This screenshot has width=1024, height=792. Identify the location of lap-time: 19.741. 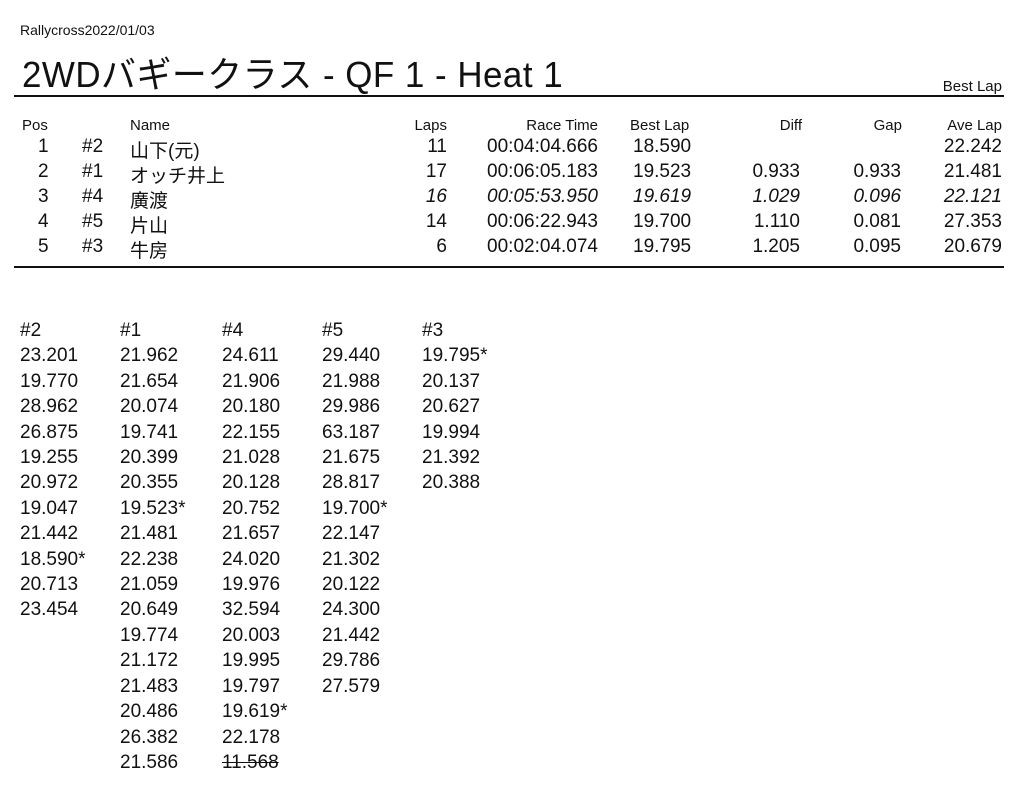
(149, 432).